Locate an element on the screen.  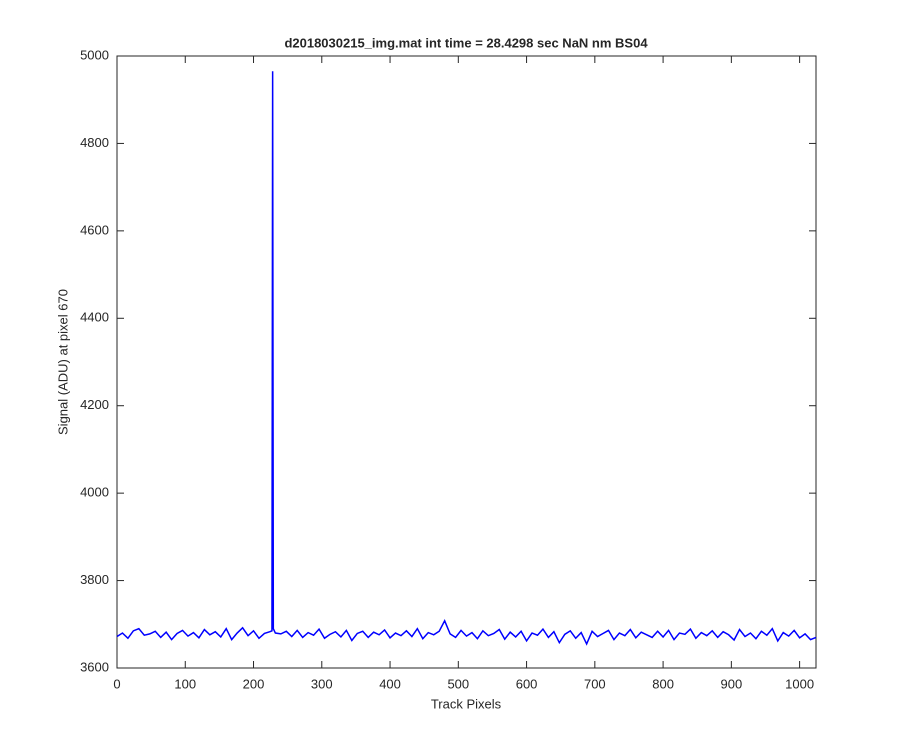
y-tick-label: 4800 is located at coordinates (94, 142).